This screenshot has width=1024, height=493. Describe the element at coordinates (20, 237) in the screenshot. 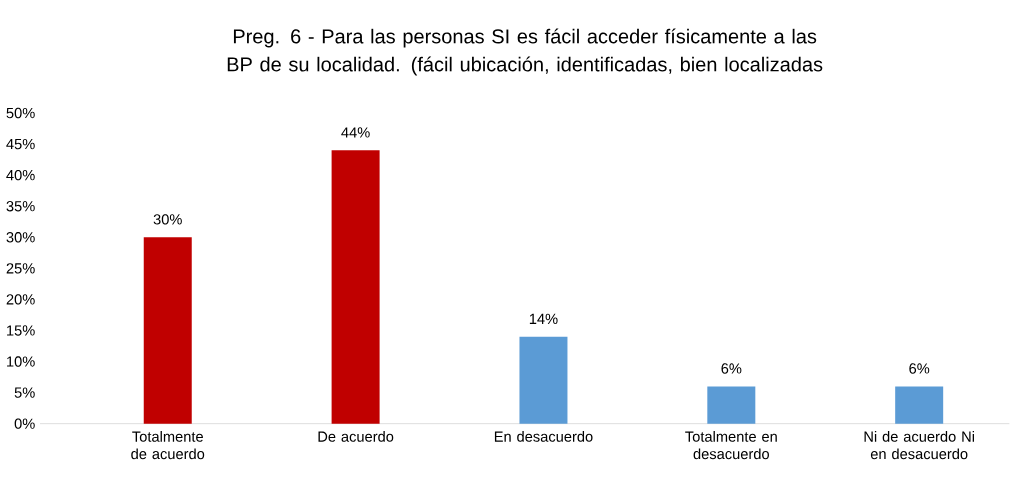

I see `y-tick-label: 30%` at that location.